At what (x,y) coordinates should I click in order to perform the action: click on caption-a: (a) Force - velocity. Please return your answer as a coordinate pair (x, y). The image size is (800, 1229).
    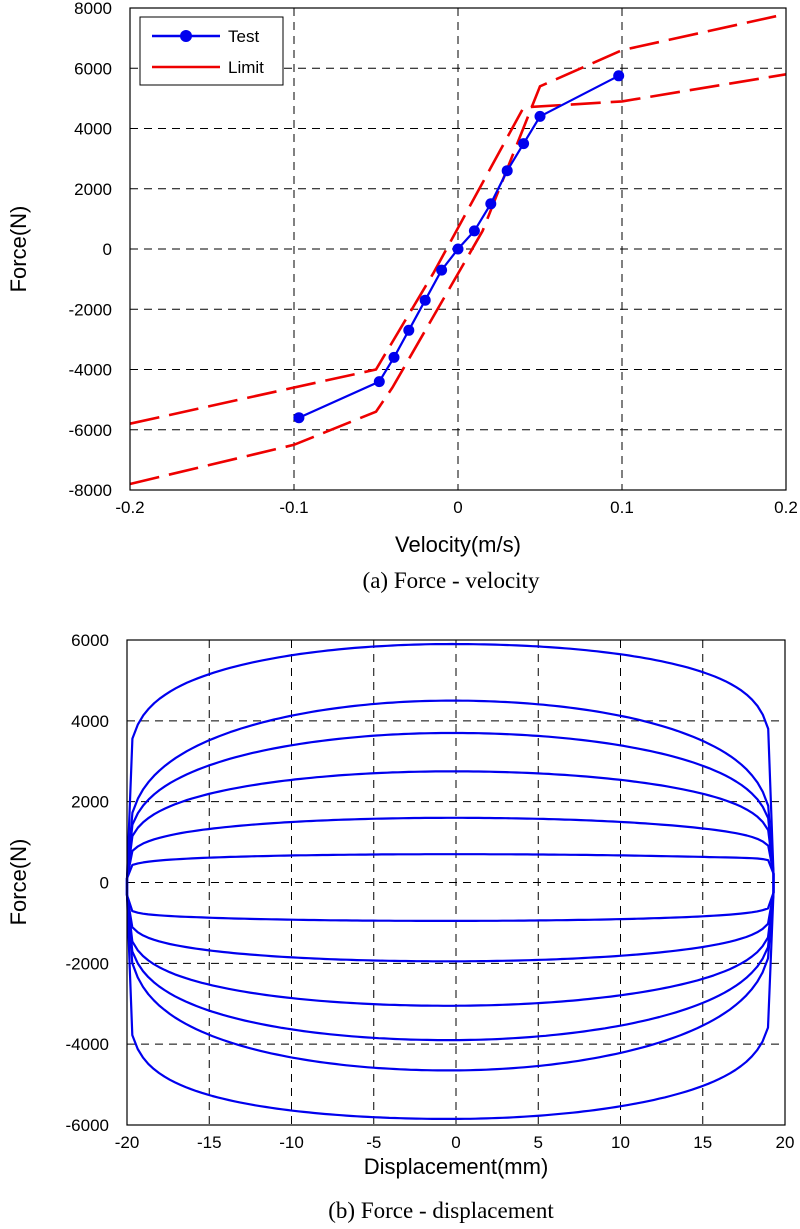
    Looking at the image, I should click on (451, 580).